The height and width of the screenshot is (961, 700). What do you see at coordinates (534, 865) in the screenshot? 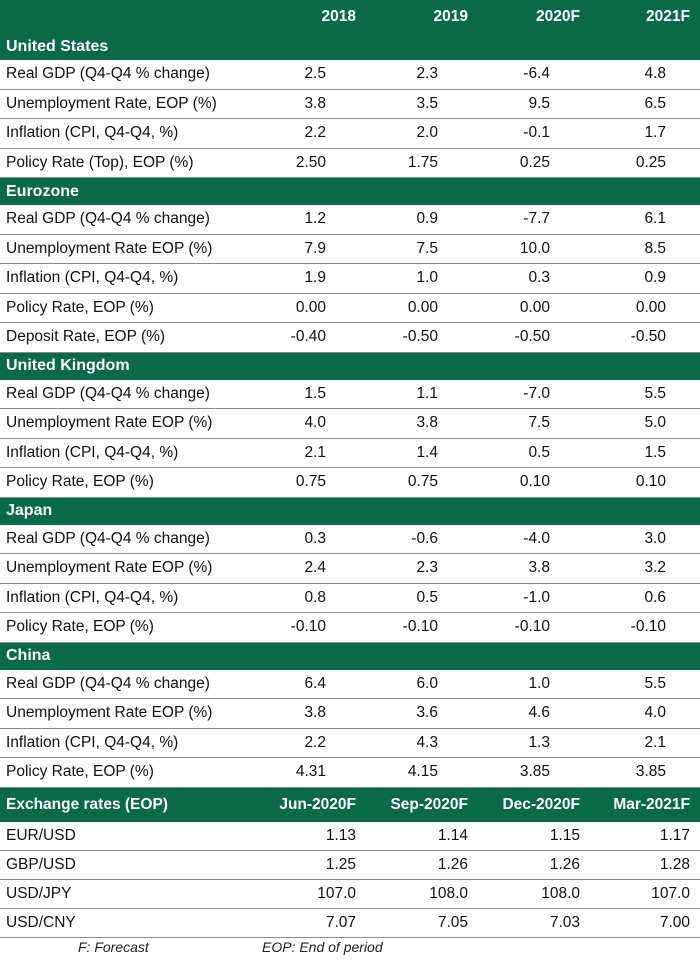
I see `rate-cell: 1.26` at bounding box center [534, 865].